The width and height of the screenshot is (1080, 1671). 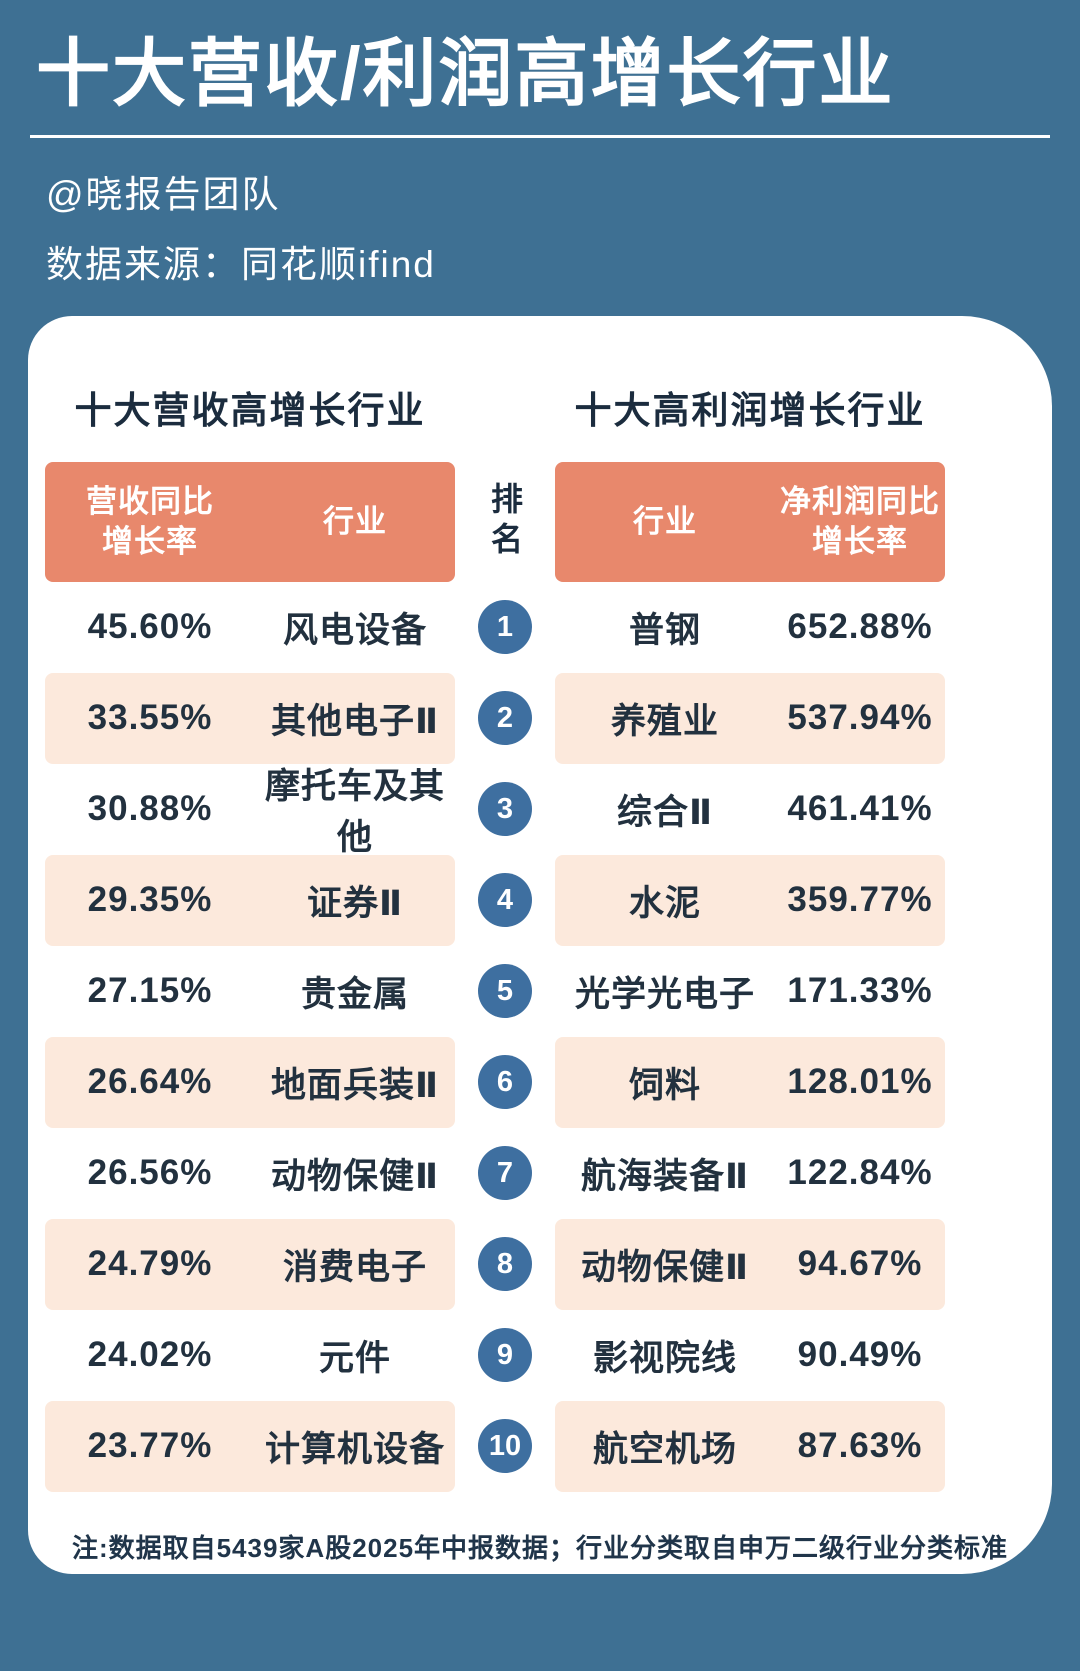 I want to click on industry-cell: 养殖业, so click(x=664, y=721).